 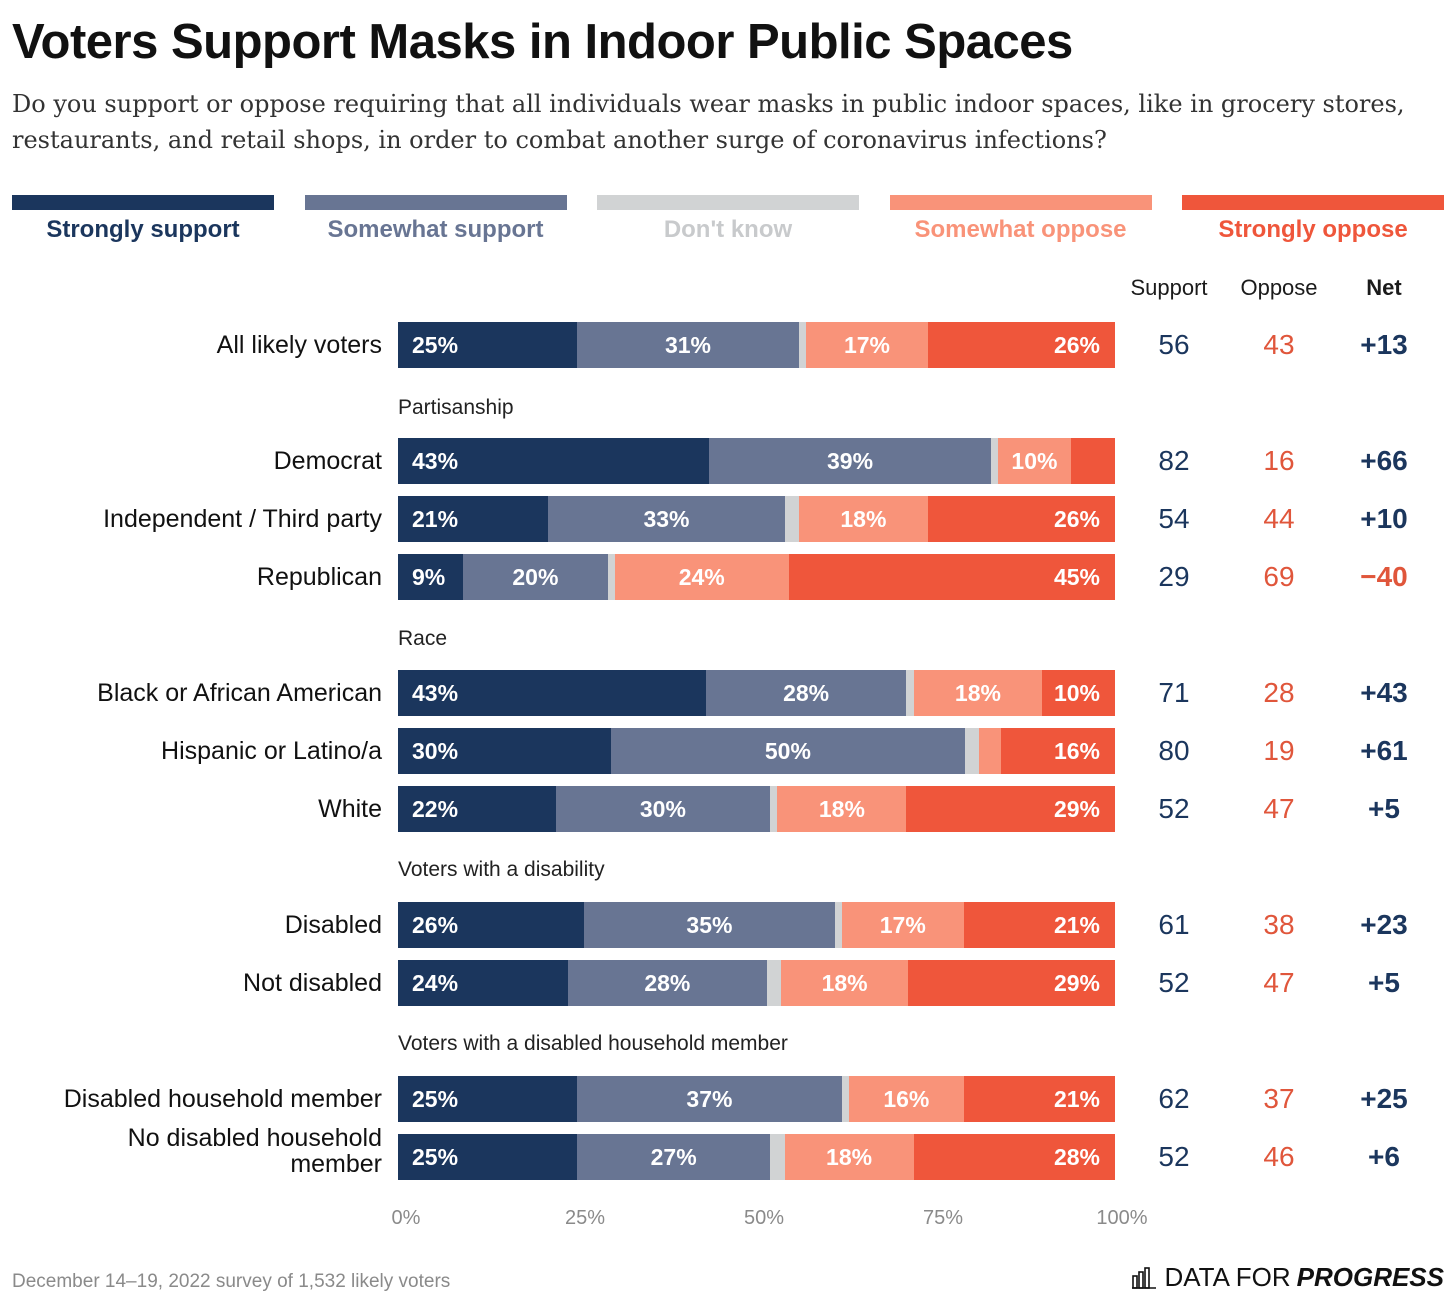 I want to click on legend-swatch-strongly_oppose, so click(x=1313, y=202).